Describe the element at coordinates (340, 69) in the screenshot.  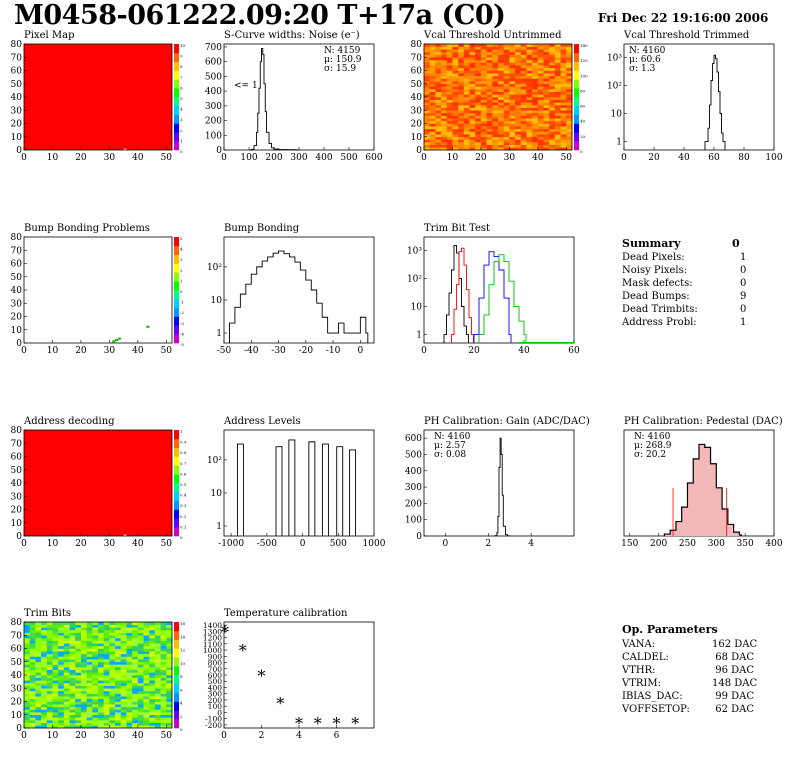
I see `scurve-widths-stat: σ: 15.9` at that location.